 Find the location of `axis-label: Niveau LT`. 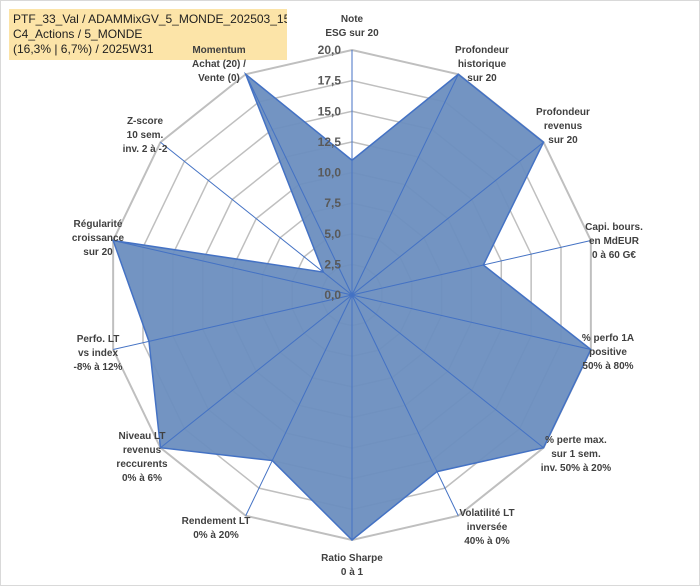

axis-label: Niveau LT is located at coordinates (141, 436).